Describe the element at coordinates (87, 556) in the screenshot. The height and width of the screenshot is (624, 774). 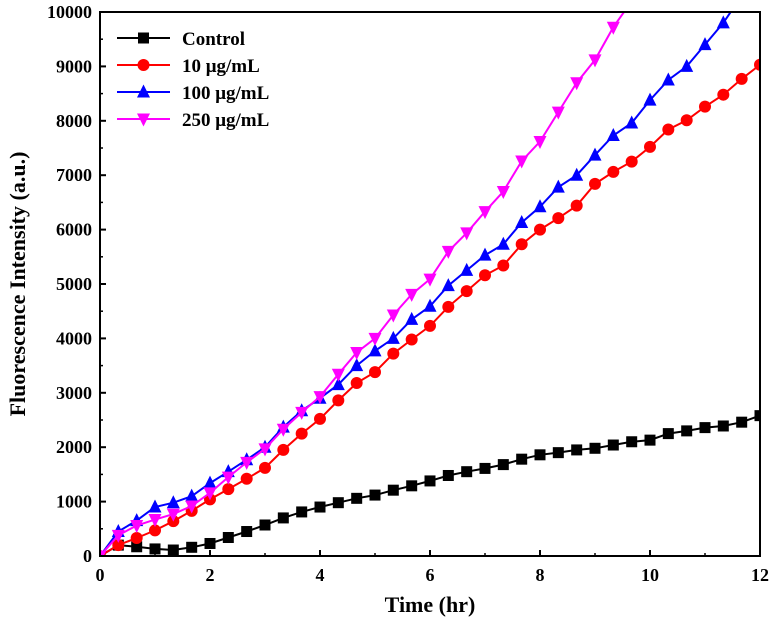
I see `y-tick-label: 0` at that location.